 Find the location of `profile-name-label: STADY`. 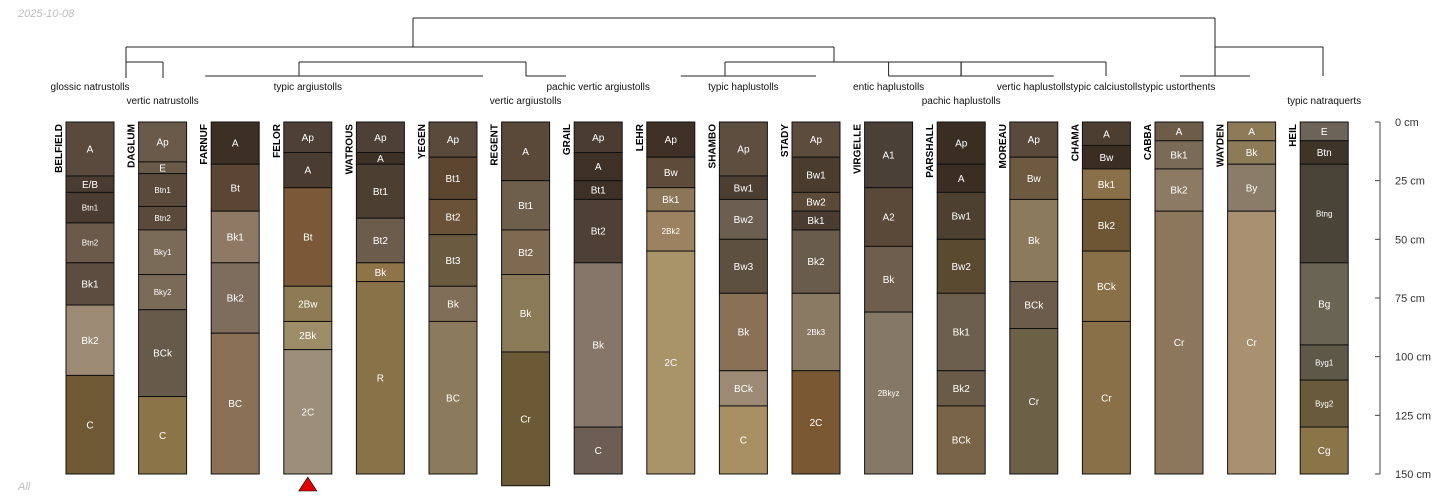

profile-name-label: STADY is located at coordinates (785, 140).